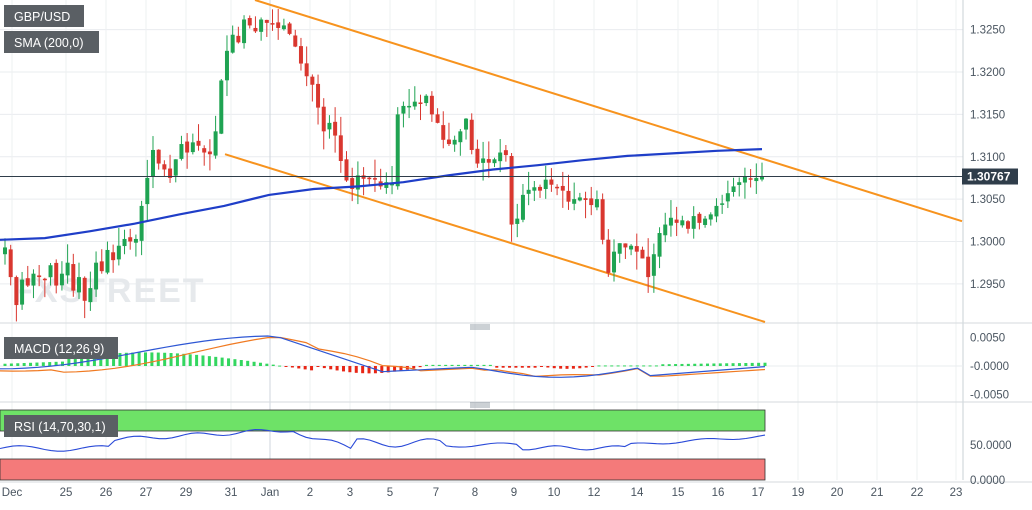 The width and height of the screenshot is (1032, 510). What do you see at coordinates (383, 356) in the screenshot?
I see `macd-line` at bounding box center [383, 356].